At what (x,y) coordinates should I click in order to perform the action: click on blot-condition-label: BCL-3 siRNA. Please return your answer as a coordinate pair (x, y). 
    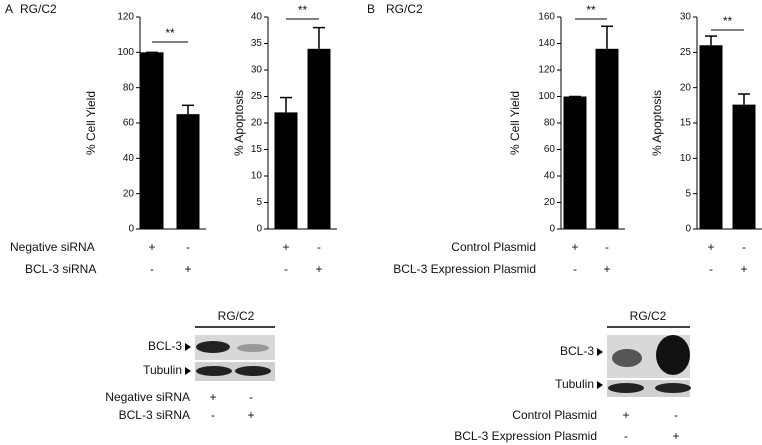
    Looking at the image, I should click on (154, 415).